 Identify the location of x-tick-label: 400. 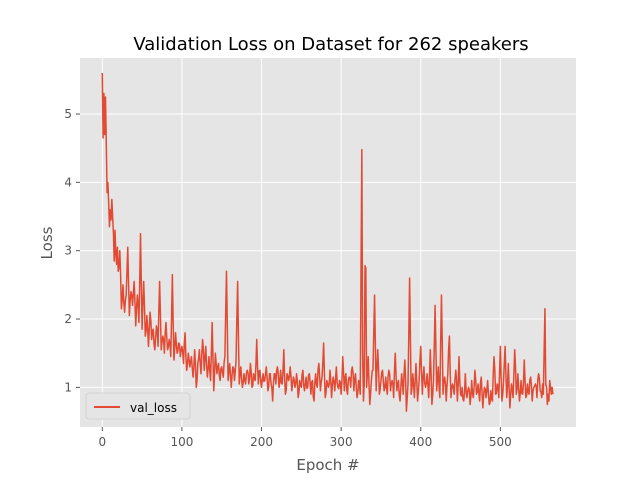
(420, 442).